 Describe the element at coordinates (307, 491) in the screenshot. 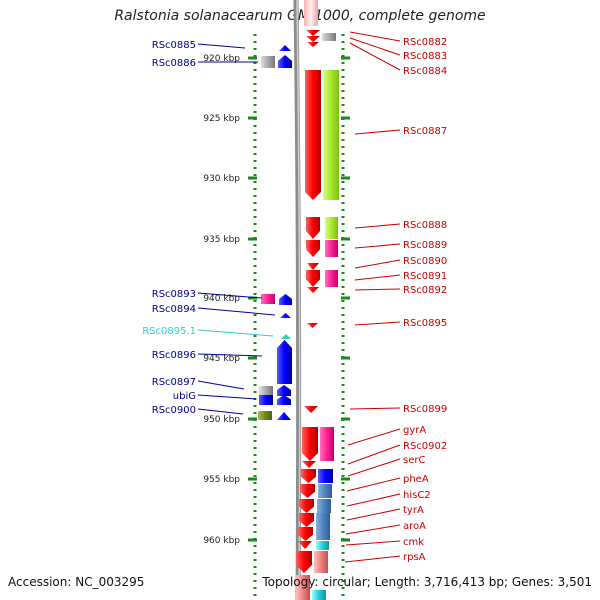

I see `gene-phea` at that location.